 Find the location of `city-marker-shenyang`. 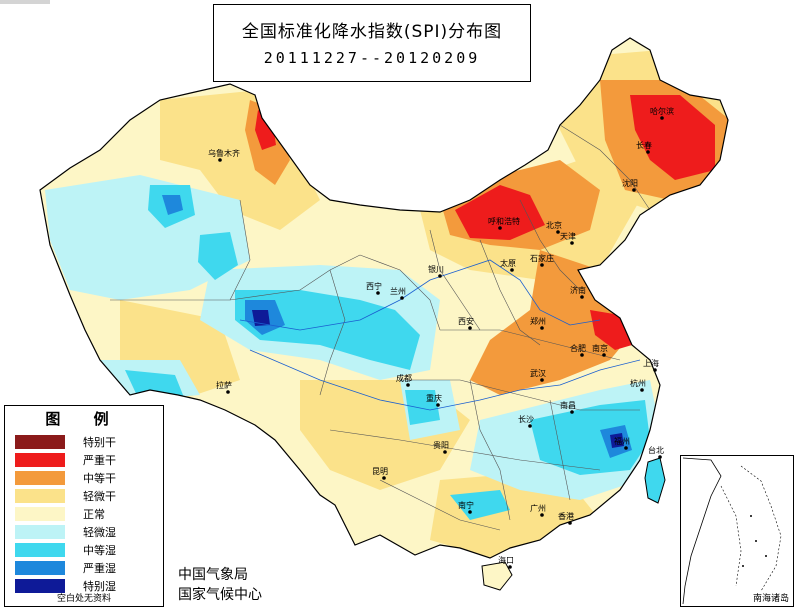

city-marker-shenyang is located at coordinates (634, 190).